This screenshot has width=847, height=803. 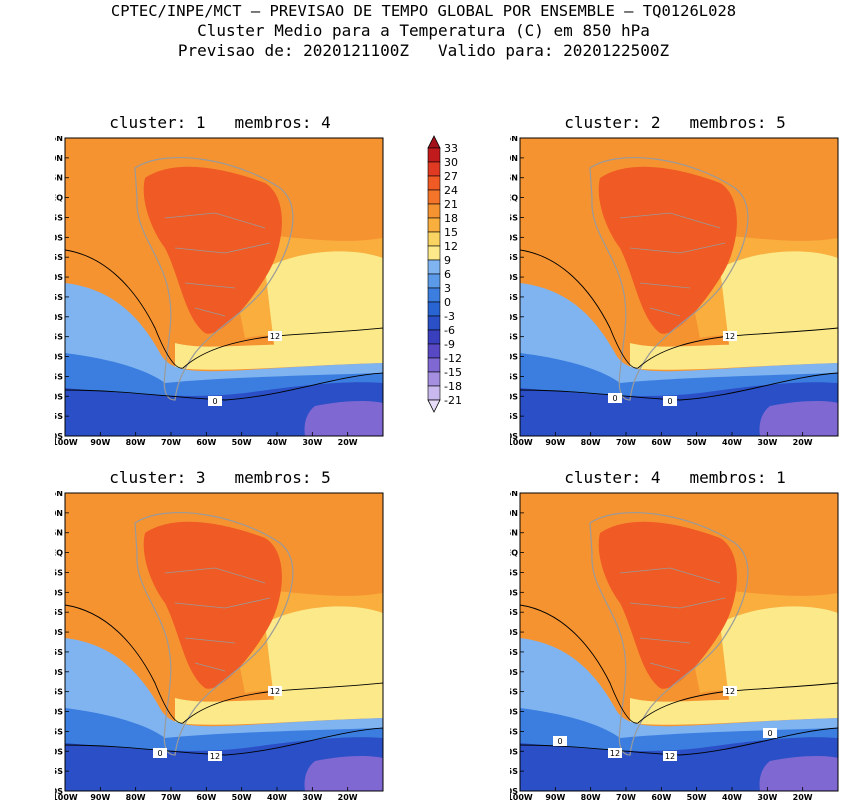 I want to click on colorbar-top-arrow, so click(x=434, y=142).